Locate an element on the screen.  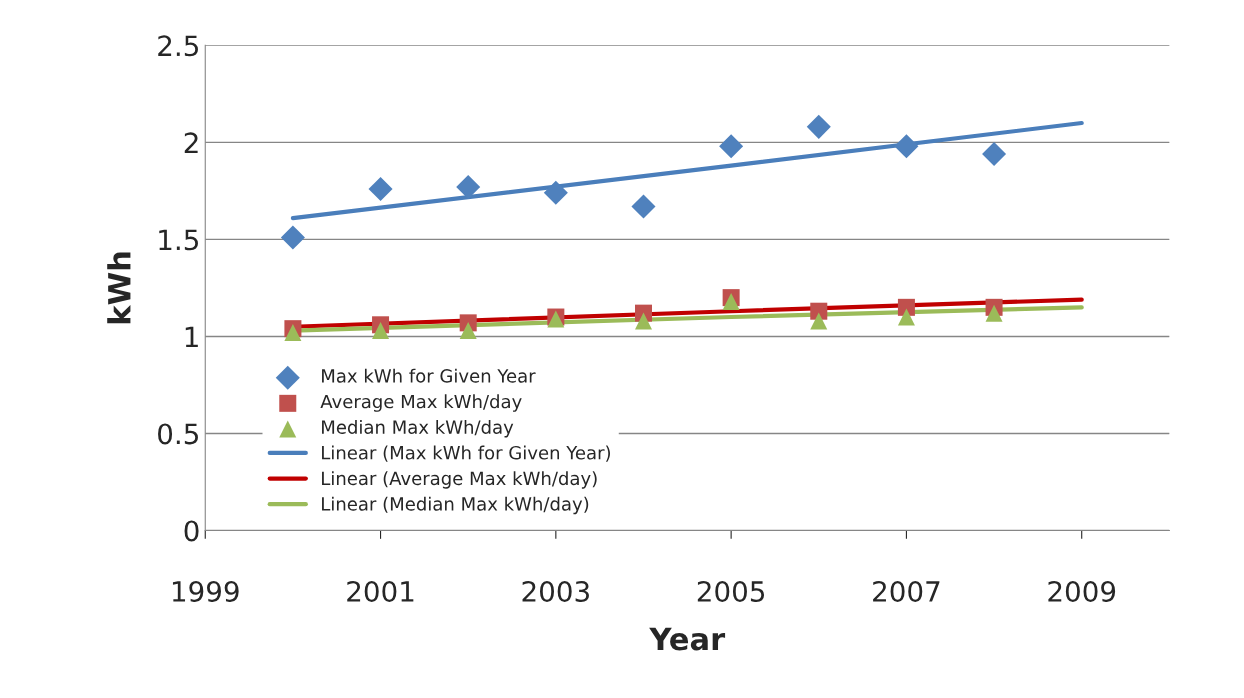
legend-label: Linear (Max kWh for Given Year) is located at coordinates (466, 453).